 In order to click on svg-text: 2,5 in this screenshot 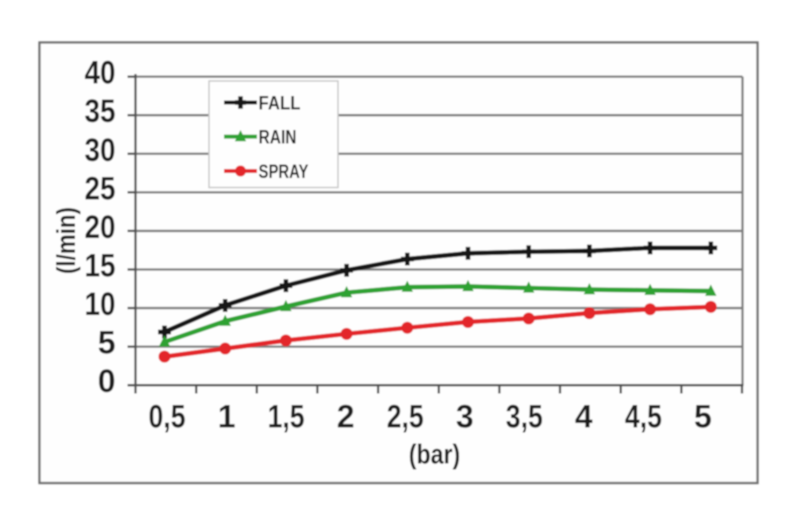, I will do `click(405, 417)`.